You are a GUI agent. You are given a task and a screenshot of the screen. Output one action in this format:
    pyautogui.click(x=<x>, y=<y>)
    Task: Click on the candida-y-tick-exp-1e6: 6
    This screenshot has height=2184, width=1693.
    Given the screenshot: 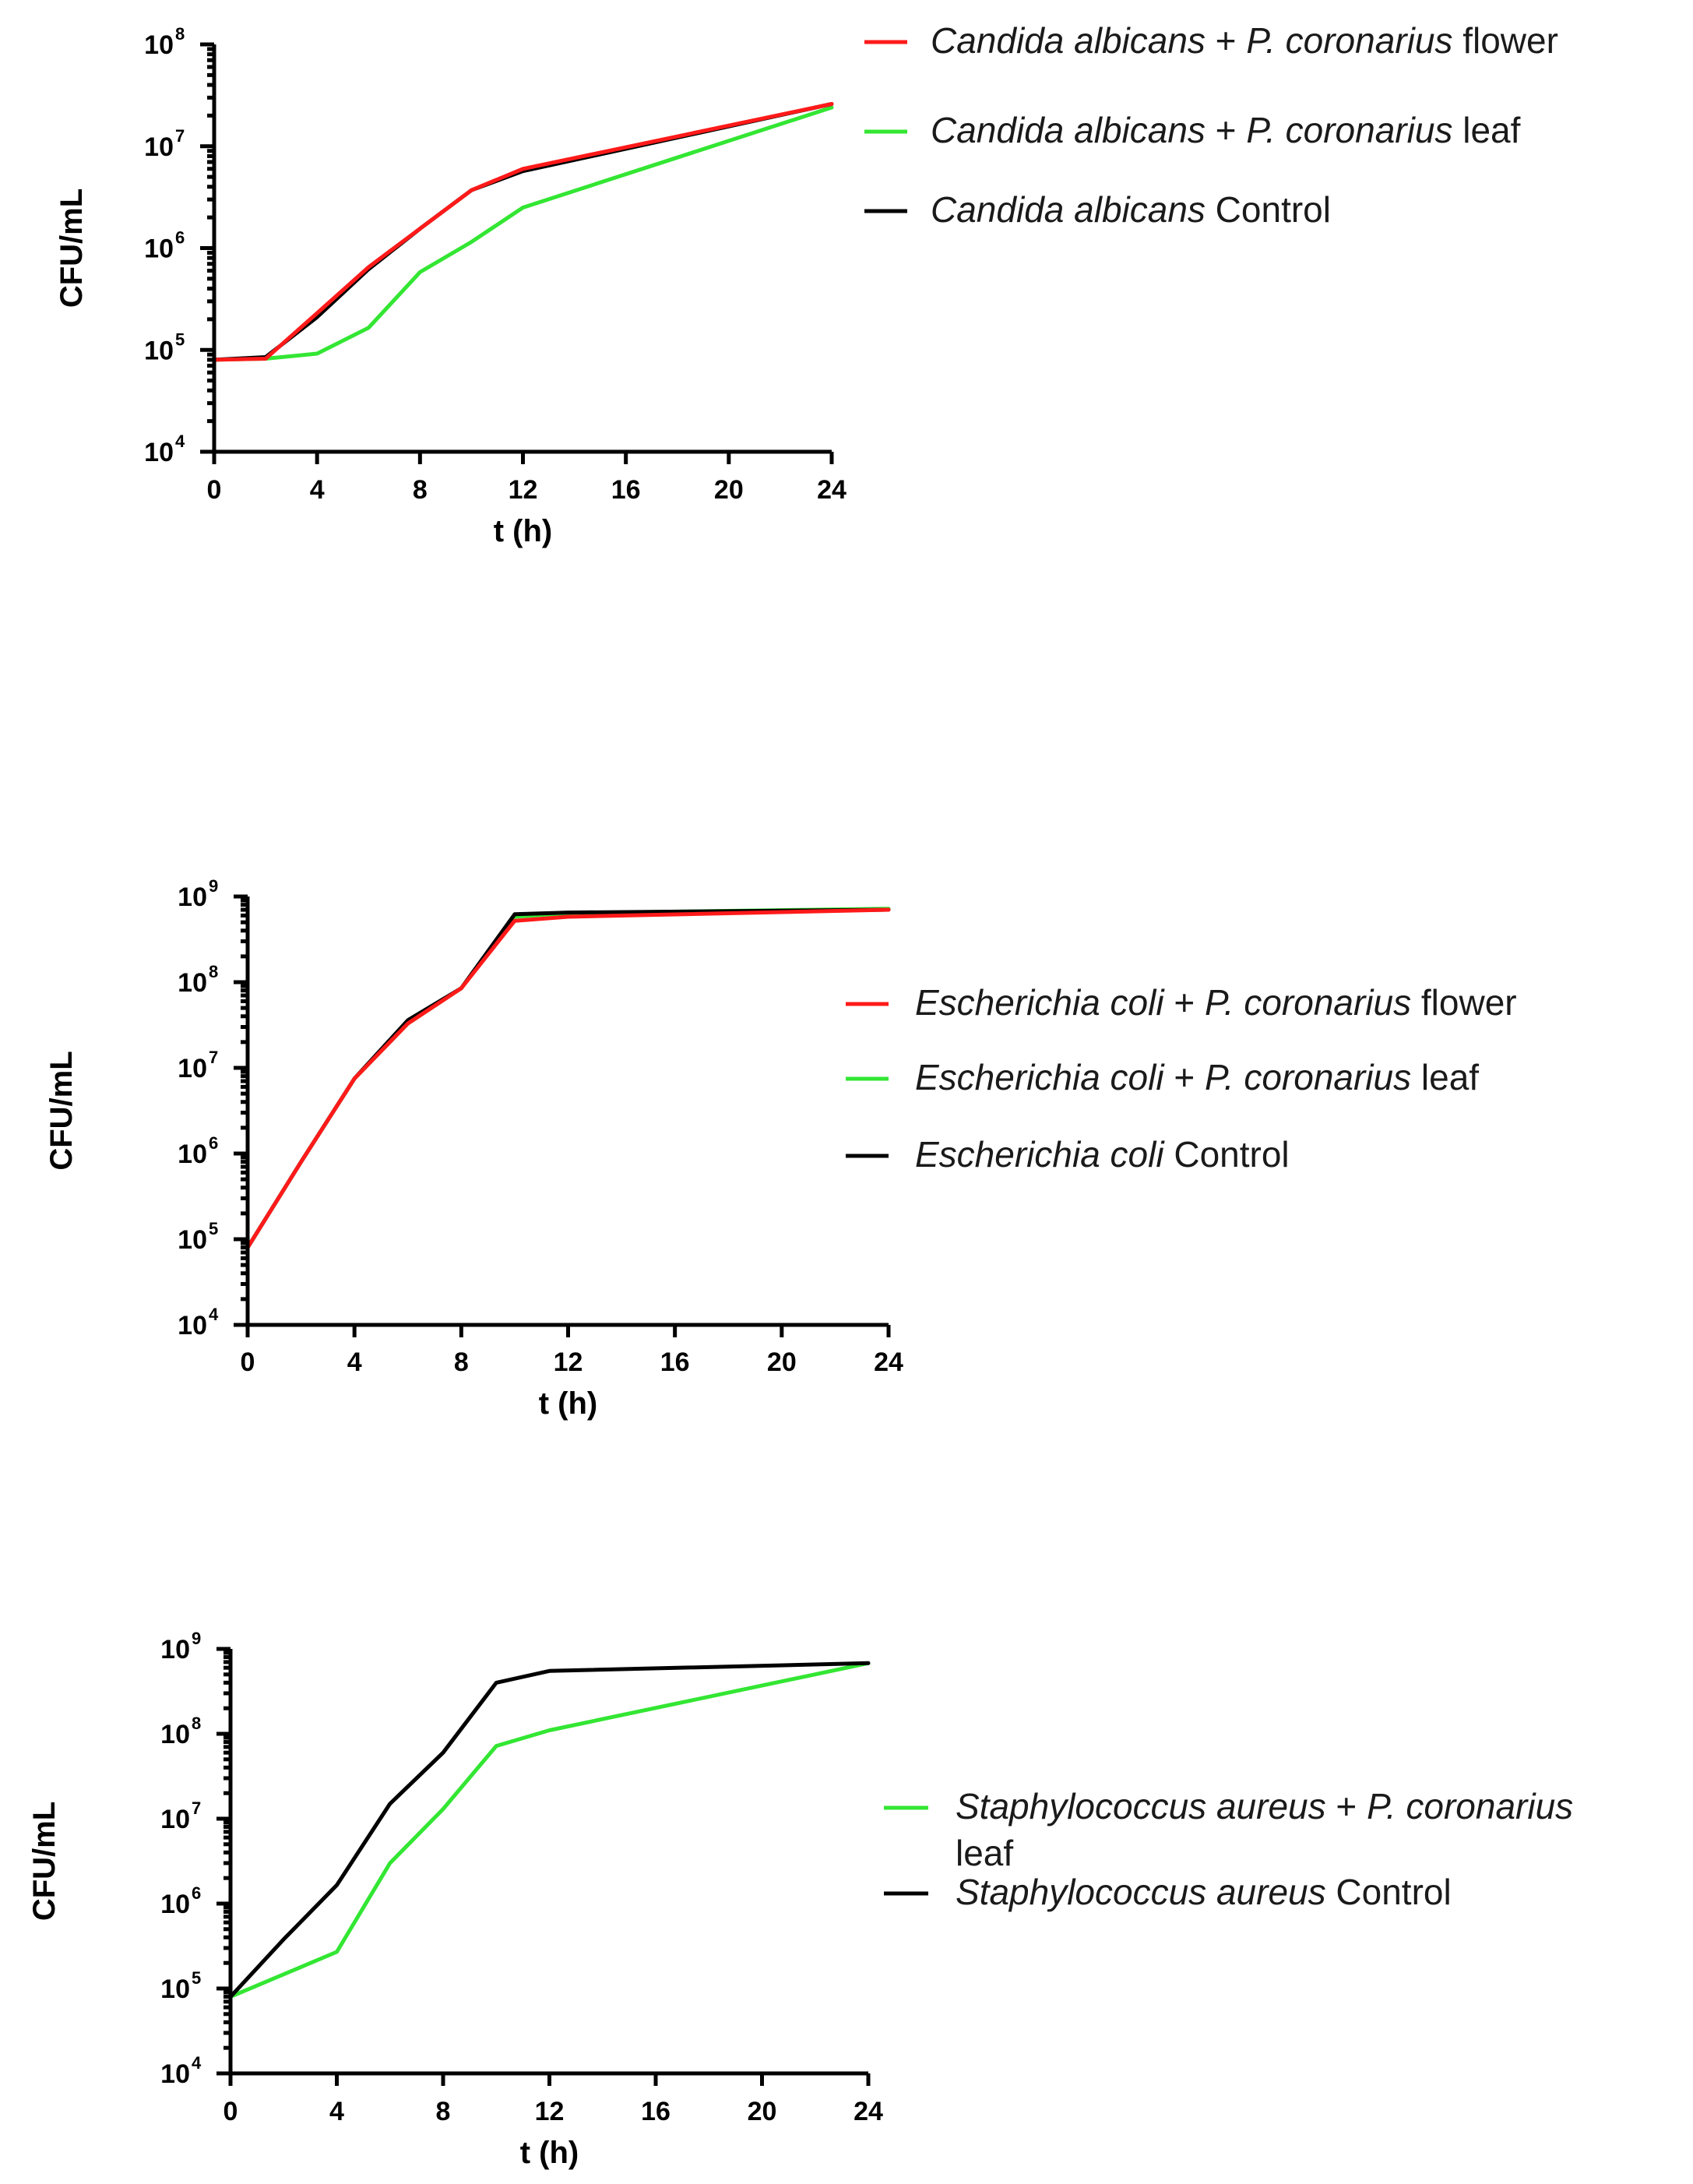 What is the action you would take?
    pyautogui.click(x=180, y=238)
    